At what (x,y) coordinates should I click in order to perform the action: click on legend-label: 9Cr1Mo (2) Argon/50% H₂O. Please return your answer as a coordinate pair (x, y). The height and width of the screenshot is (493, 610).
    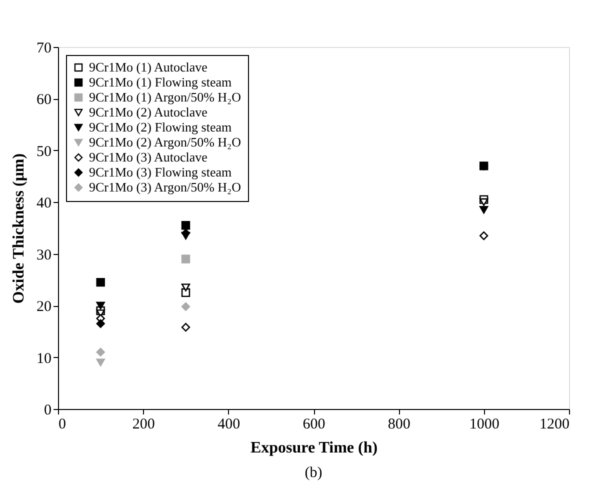
    Looking at the image, I should click on (165, 142).